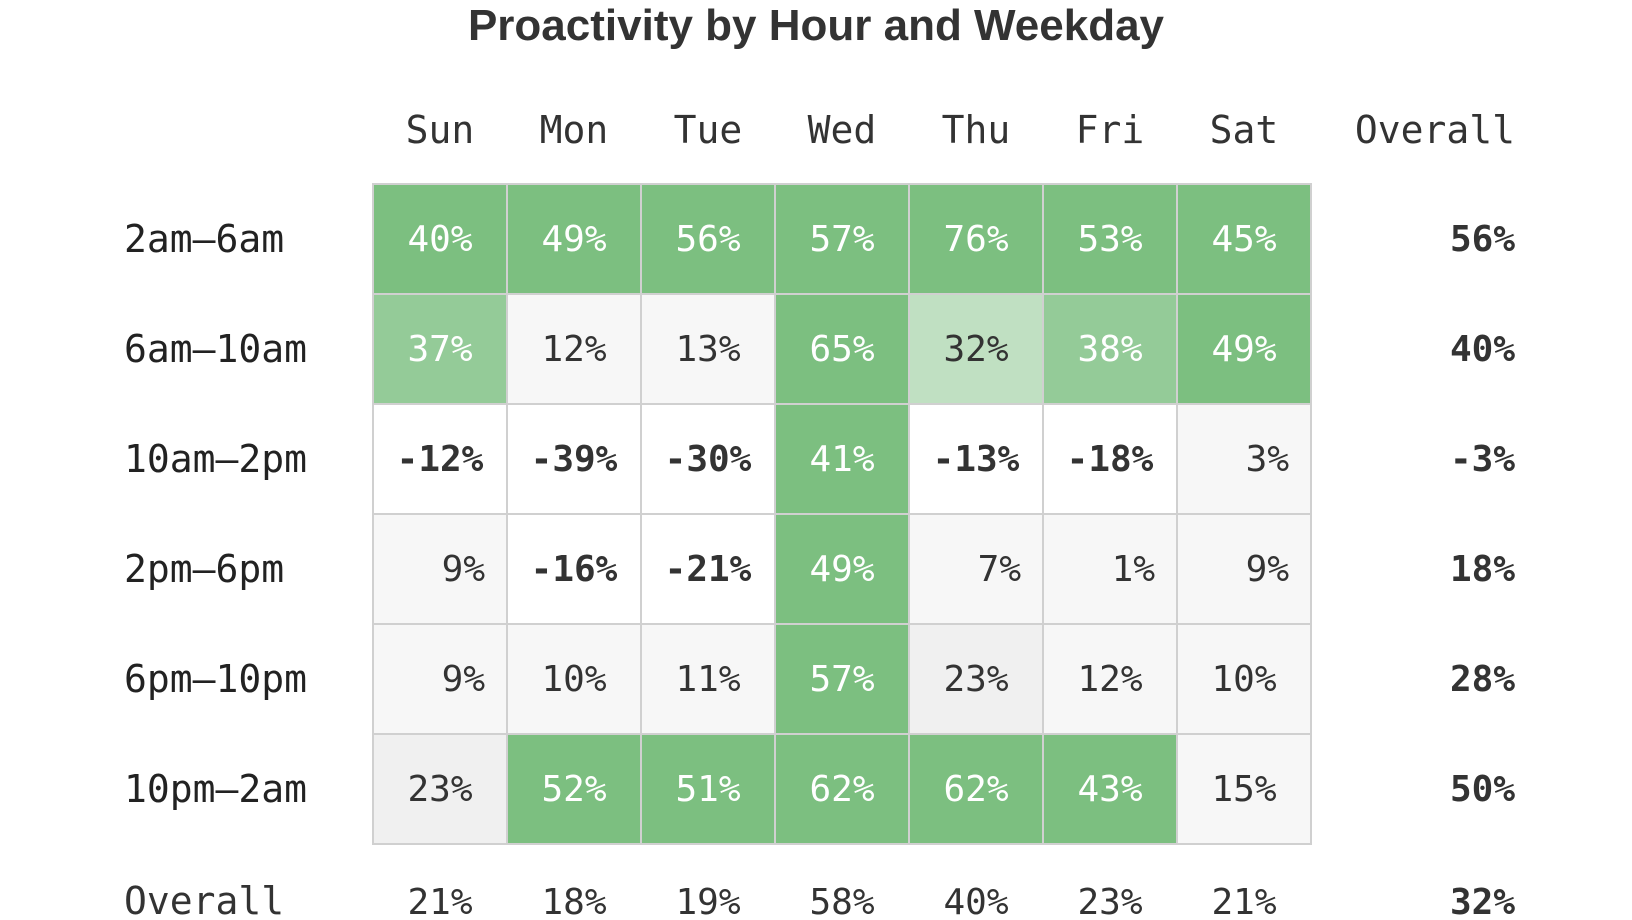 The height and width of the screenshot is (920, 1632). What do you see at coordinates (842, 130) in the screenshot?
I see `column-header-wed: Wed` at bounding box center [842, 130].